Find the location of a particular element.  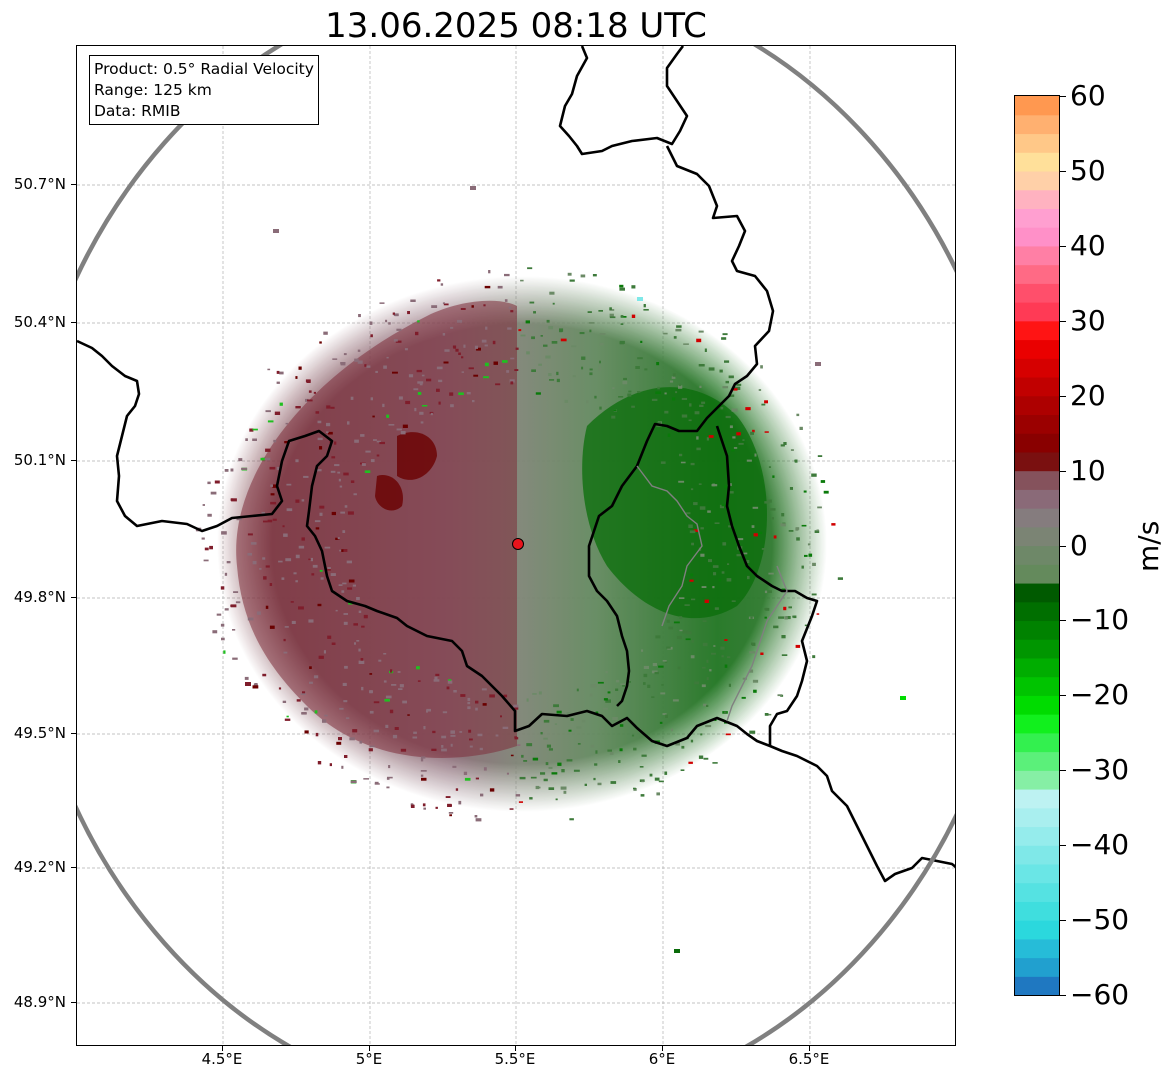

colorbar-unit-label: m/s is located at coordinates (1148, 546).